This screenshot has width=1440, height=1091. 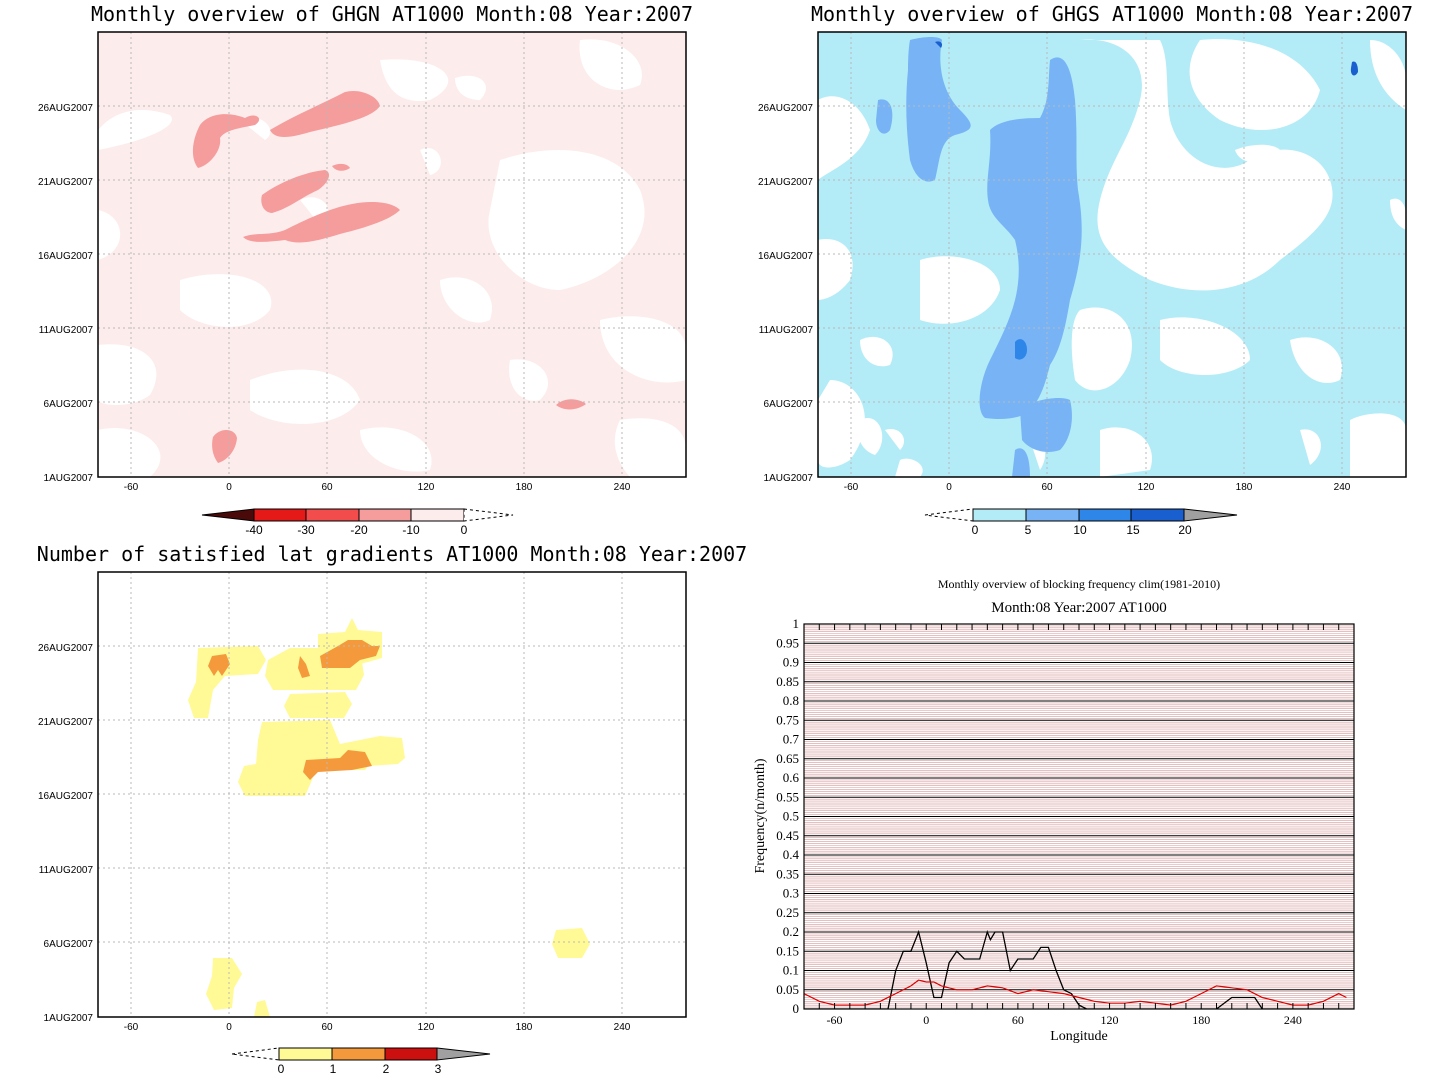 I want to click on y-tick-label: 0.8, so click(x=791, y=700).